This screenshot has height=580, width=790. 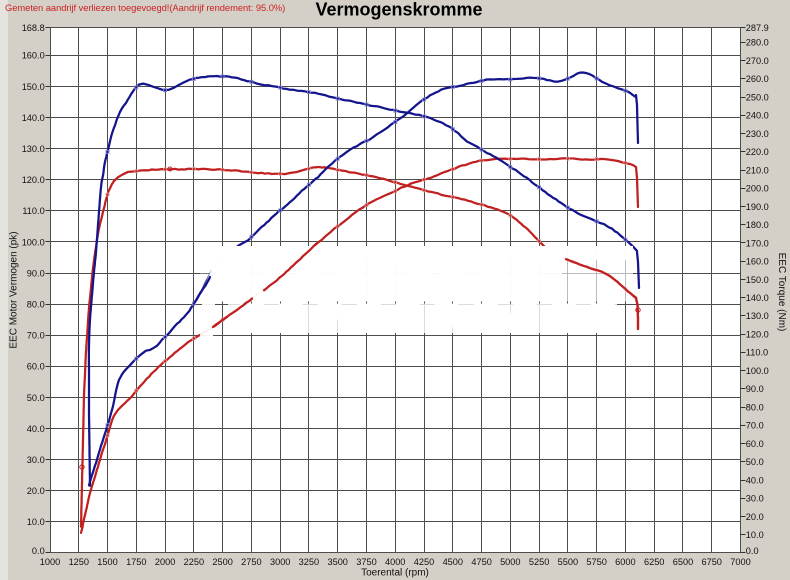 I want to click on svg-text: 240.0, so click(x=757, y=116).